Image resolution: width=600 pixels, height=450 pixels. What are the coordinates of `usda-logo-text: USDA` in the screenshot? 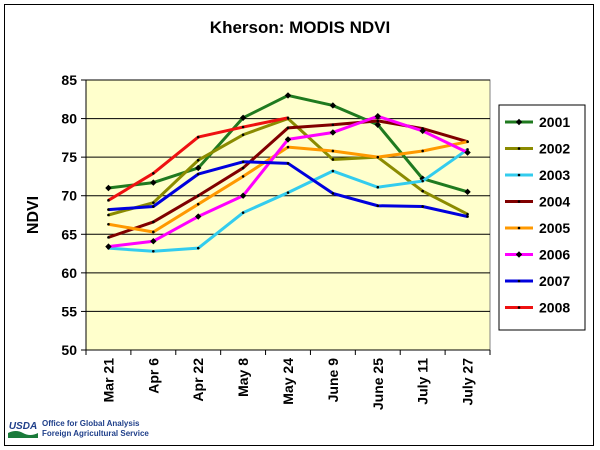 It's located at (23, 426).